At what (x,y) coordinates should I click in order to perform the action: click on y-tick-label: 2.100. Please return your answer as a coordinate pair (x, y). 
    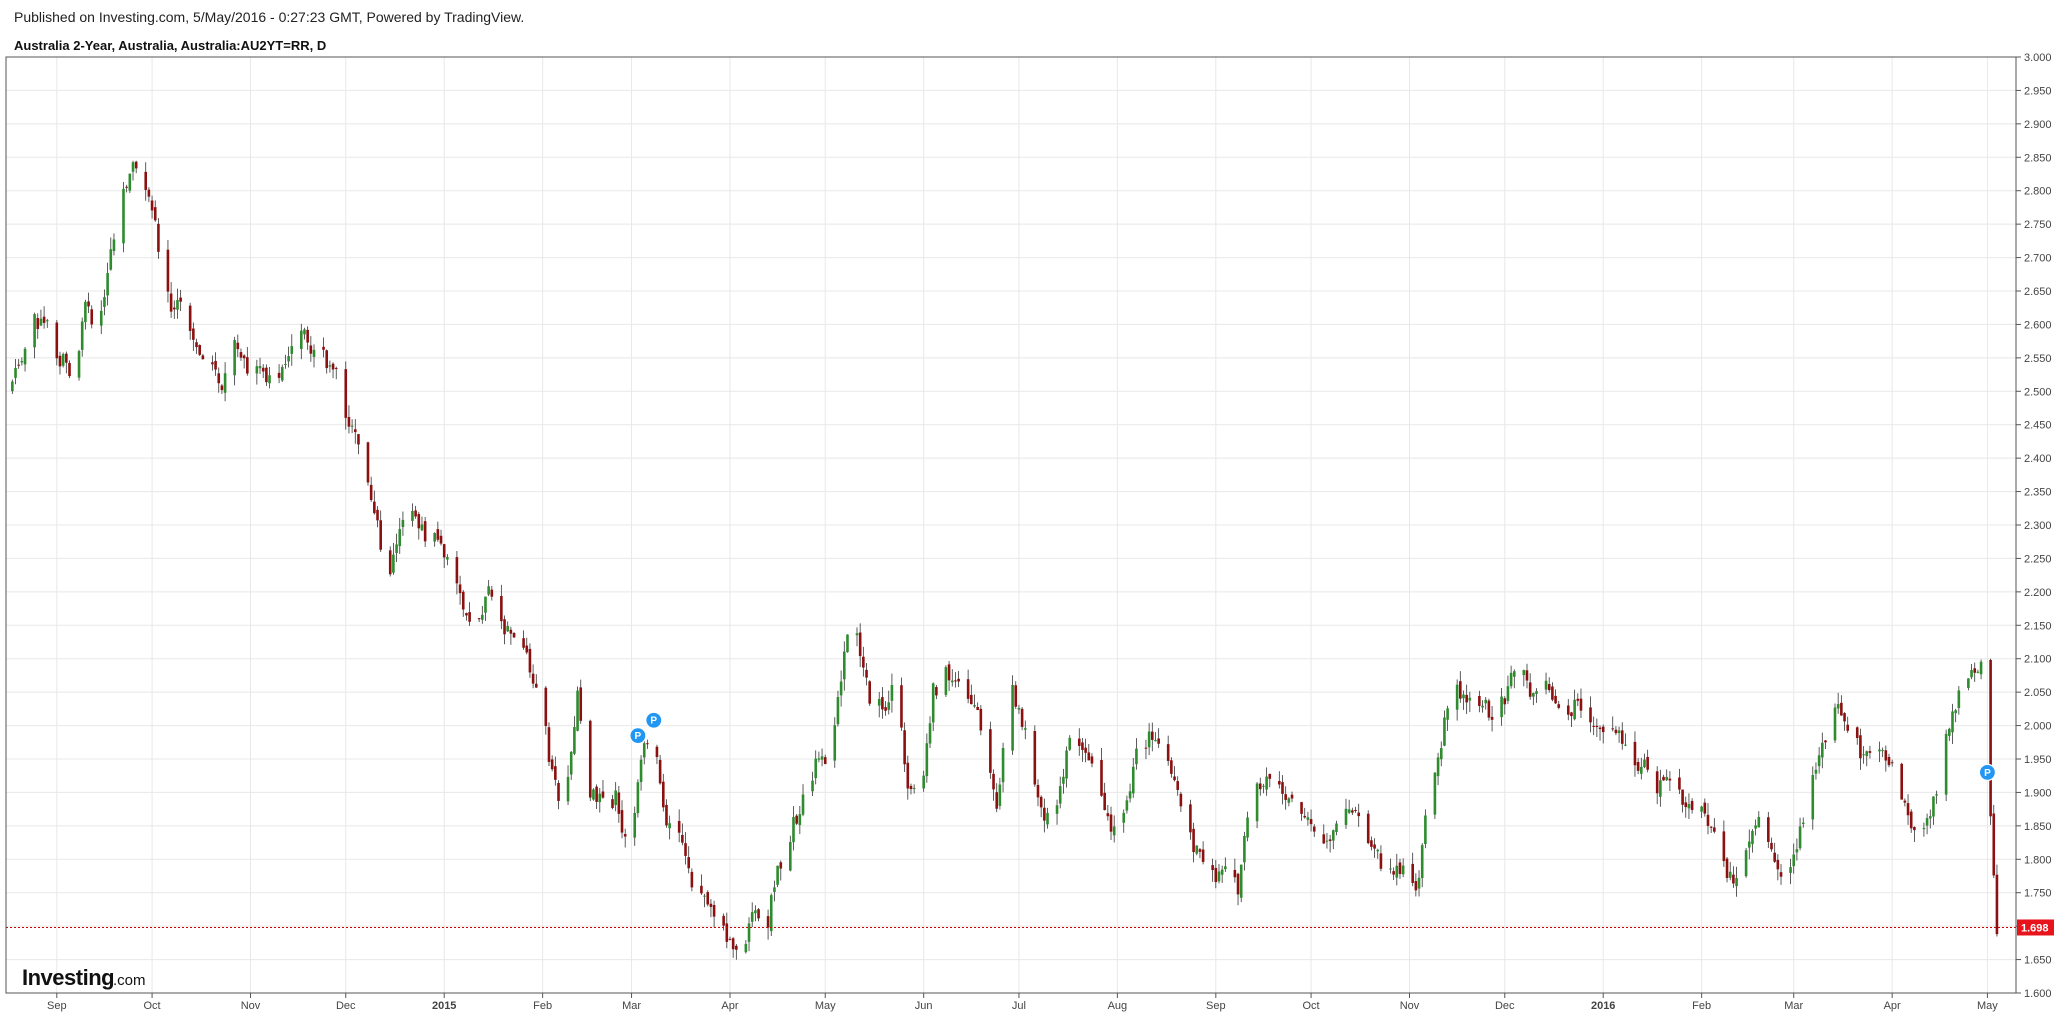
    Looking at the image, I should click on (2038, 660).